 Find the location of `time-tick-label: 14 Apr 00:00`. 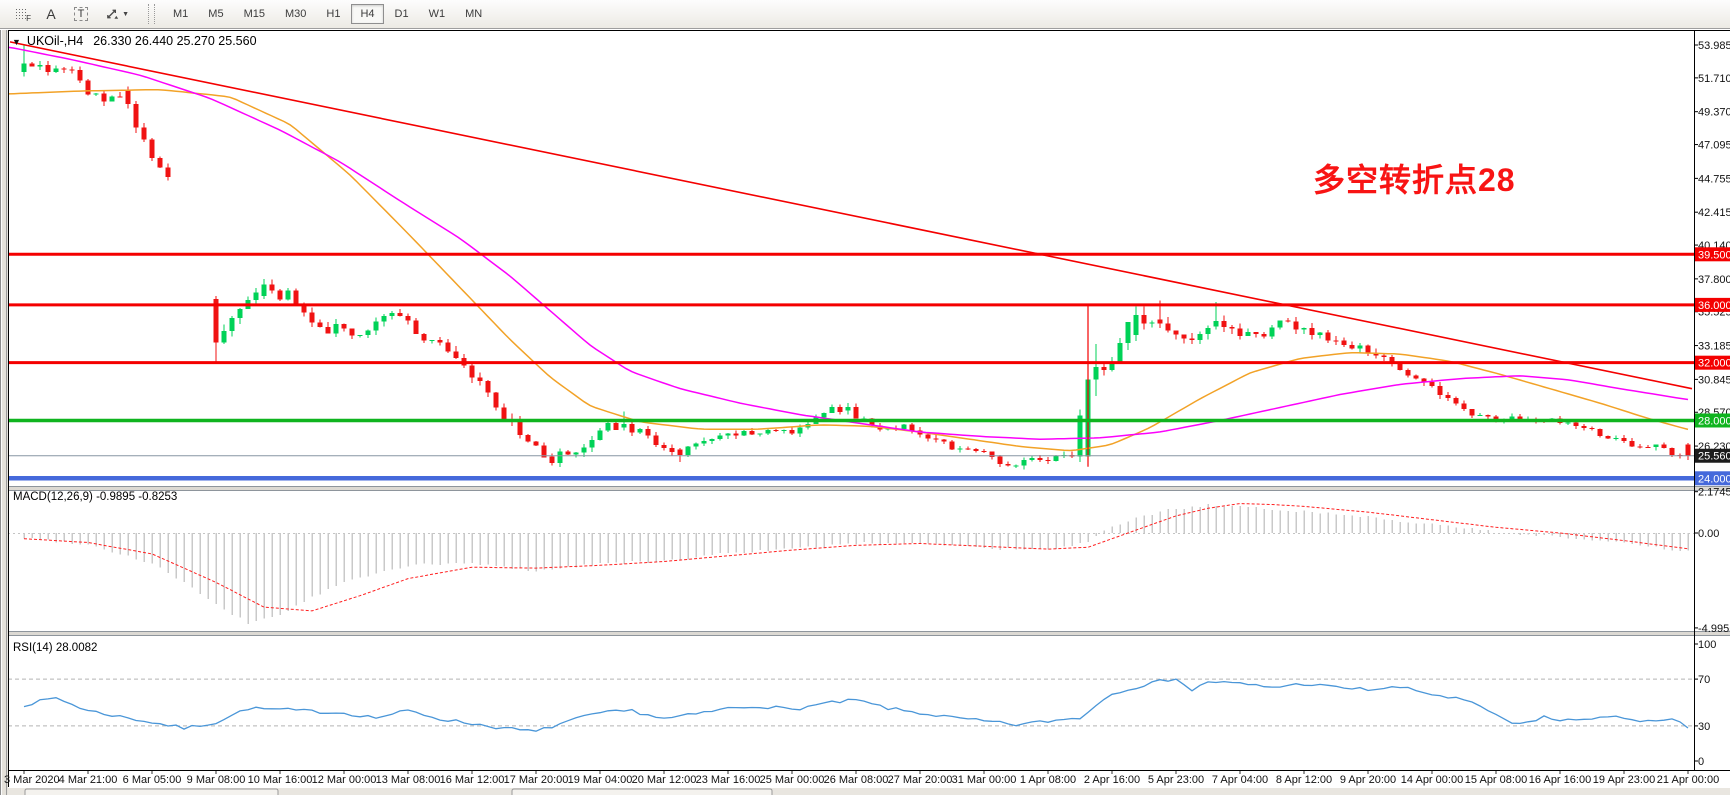

time-tick-label: 14 Apr 00:00 is located at coordinates (1432, 780).